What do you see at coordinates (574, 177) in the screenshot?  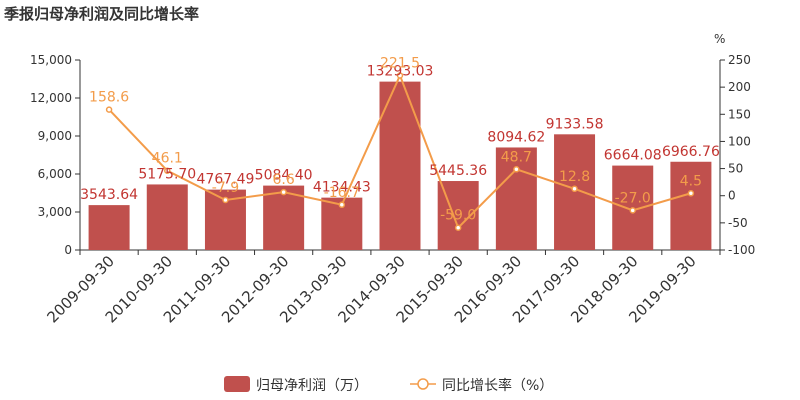 I see `growth-point-label: 12.8` at bounding box center [574, 177].